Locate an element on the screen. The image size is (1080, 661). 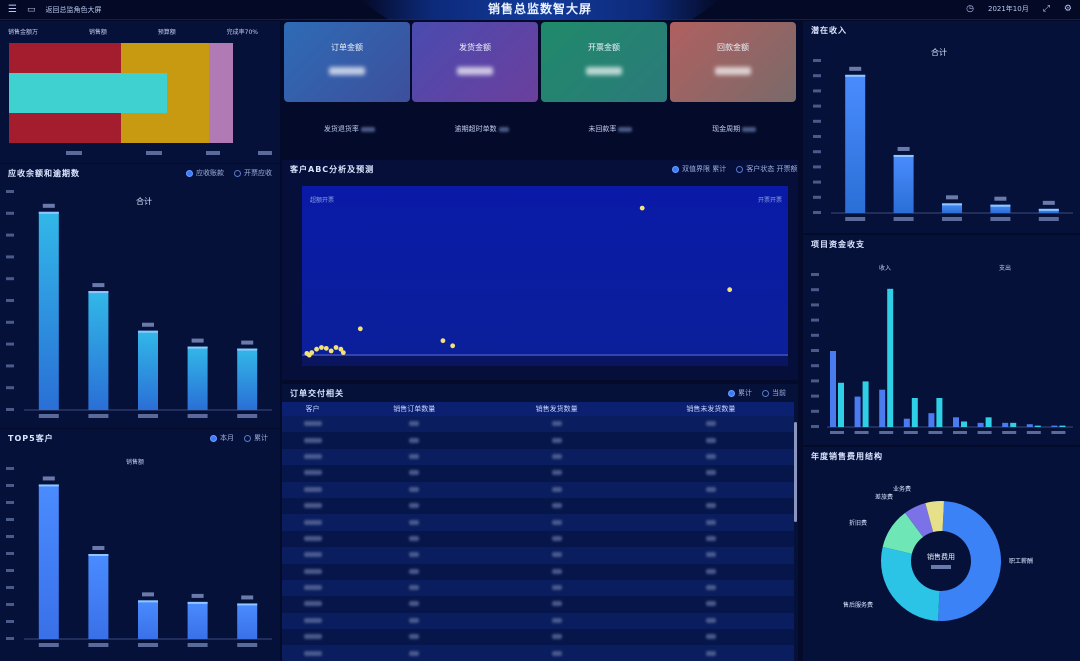
kpi-card-payment: 回款金额 is located at coordinates (733, 62).